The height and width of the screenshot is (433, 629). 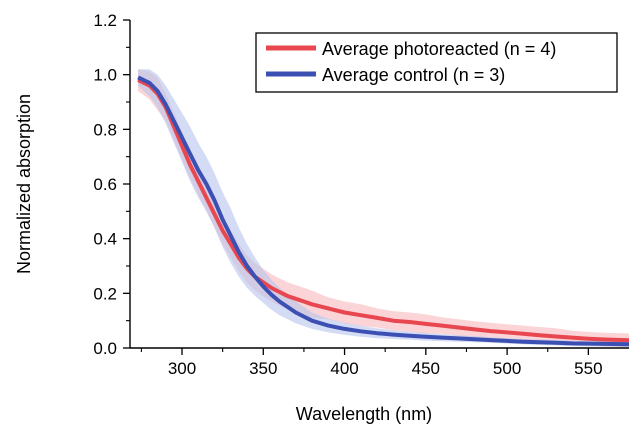 What do you see at coordinates (105, 239) in the screenshot?
I see `y-tick-label-0.4: 0.4` at bounding box center [105, 239].